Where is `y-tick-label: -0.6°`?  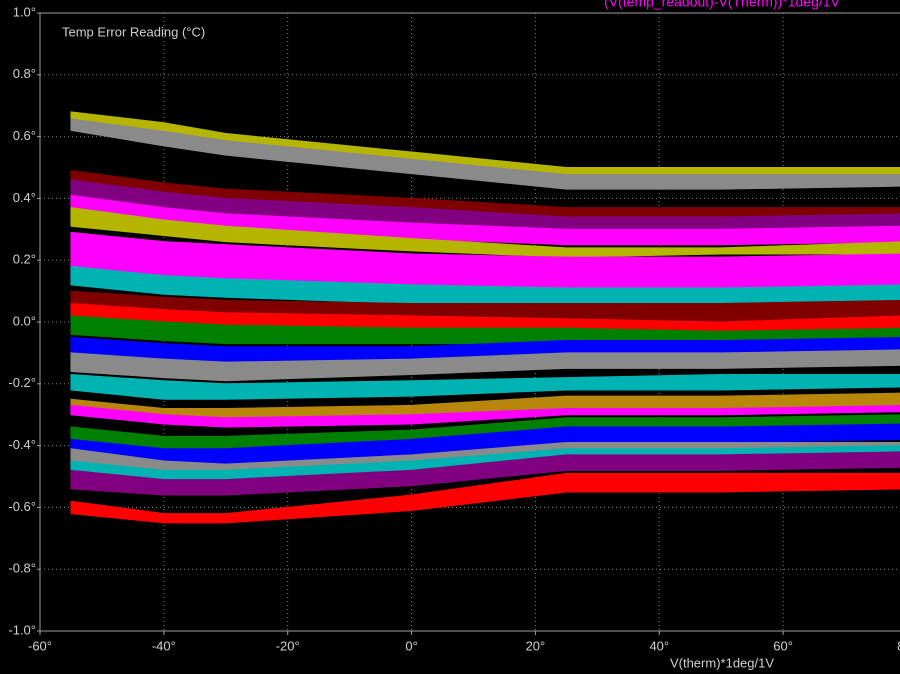
y-tick-label: -0.6° is located at coordinates (22, 506).